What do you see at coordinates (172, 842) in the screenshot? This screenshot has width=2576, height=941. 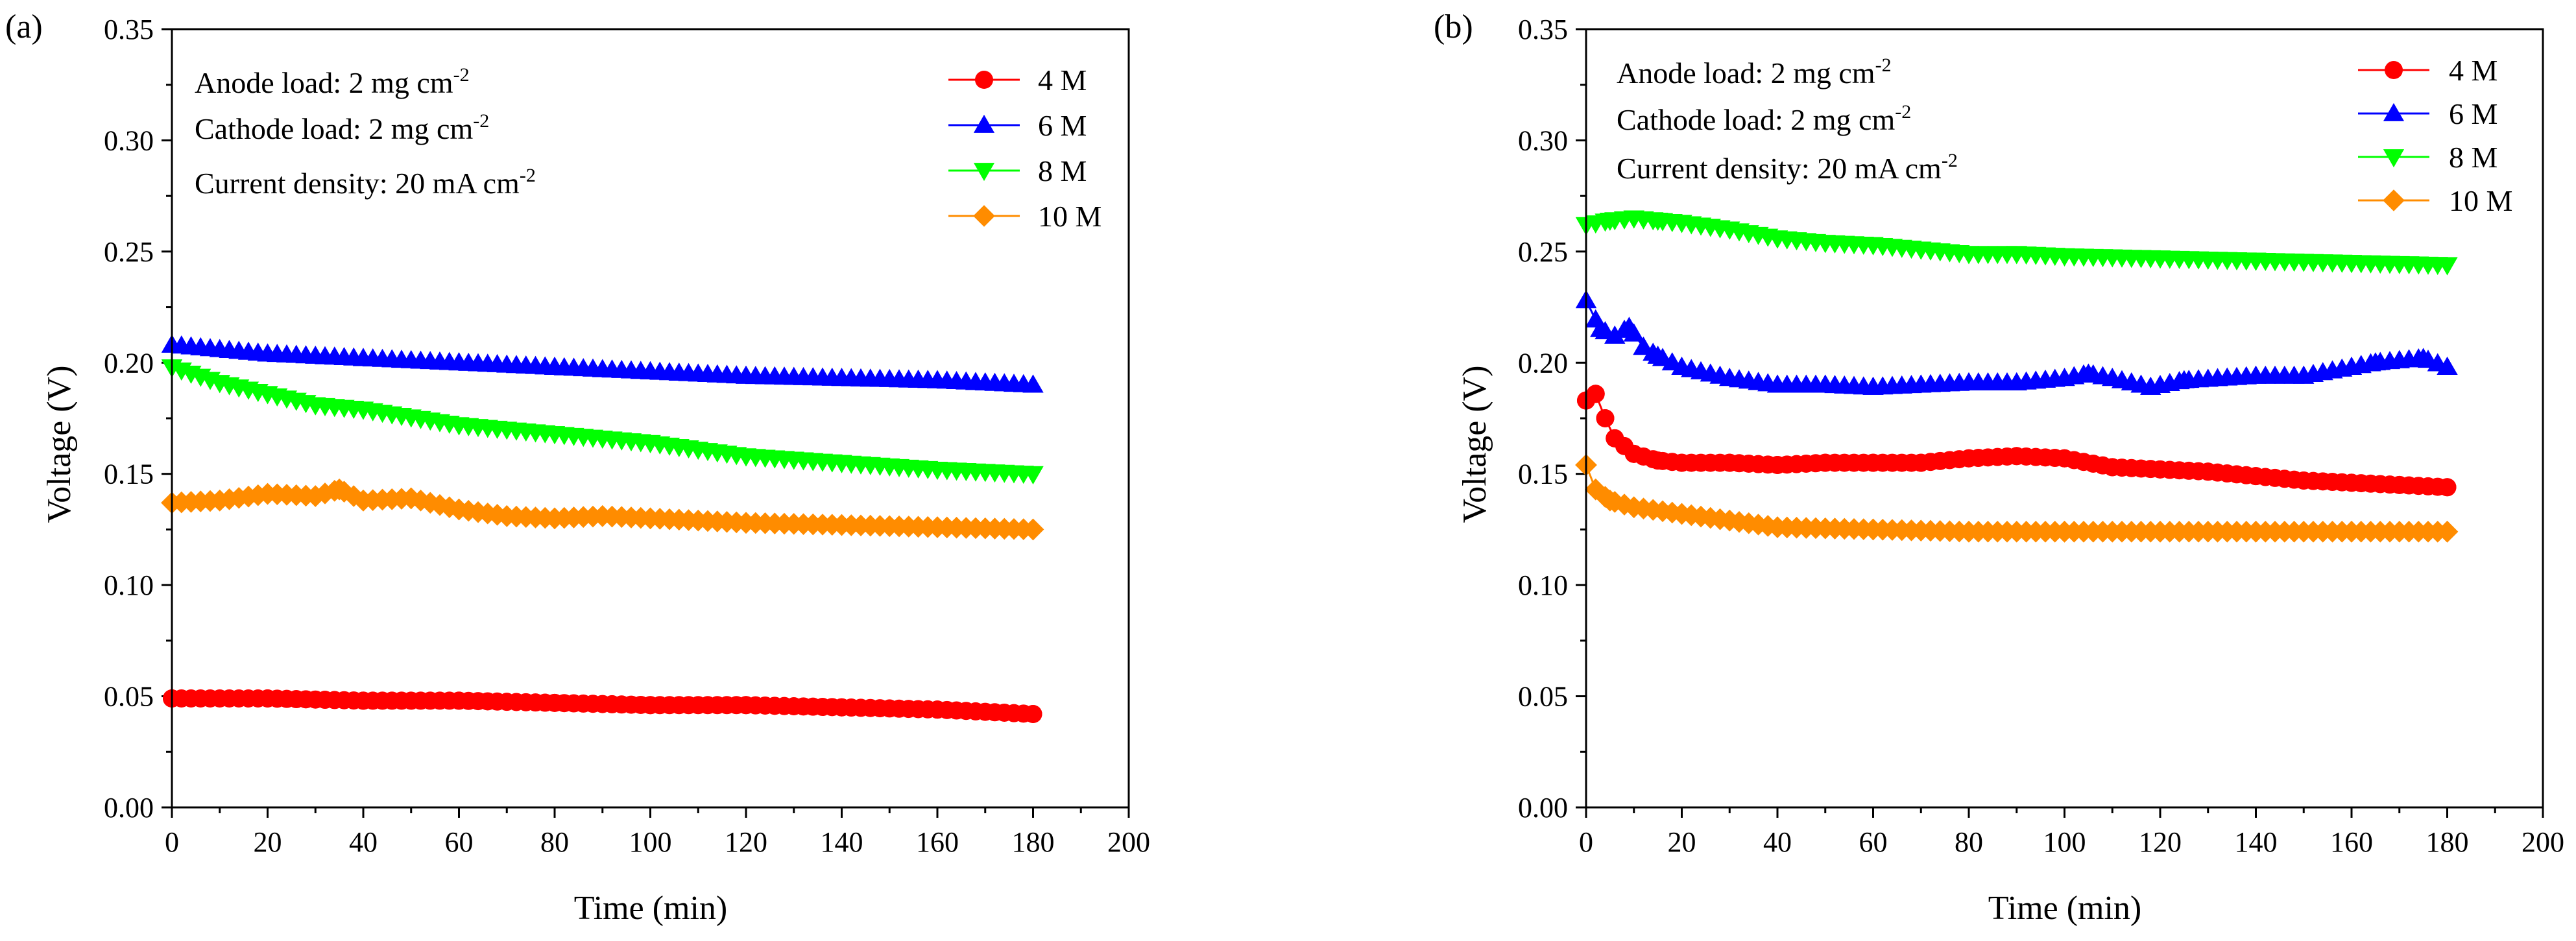 I see `x-tick-label-0: 0` at bounding box center [172, 842].